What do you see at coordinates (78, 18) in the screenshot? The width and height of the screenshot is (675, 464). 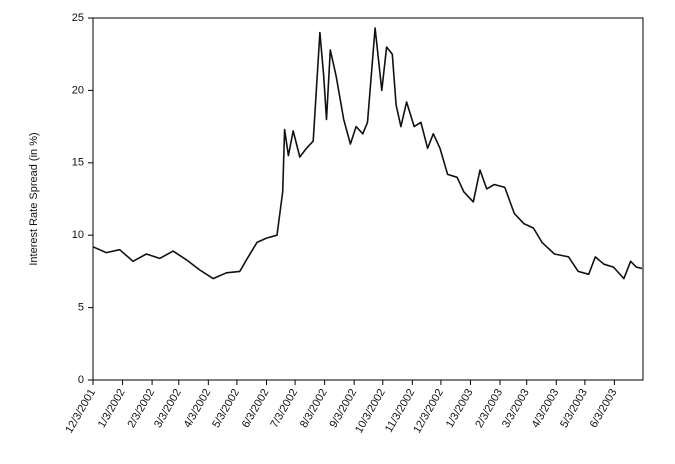 I see `y-tick-label: 25` at bounding box center [78, 18].